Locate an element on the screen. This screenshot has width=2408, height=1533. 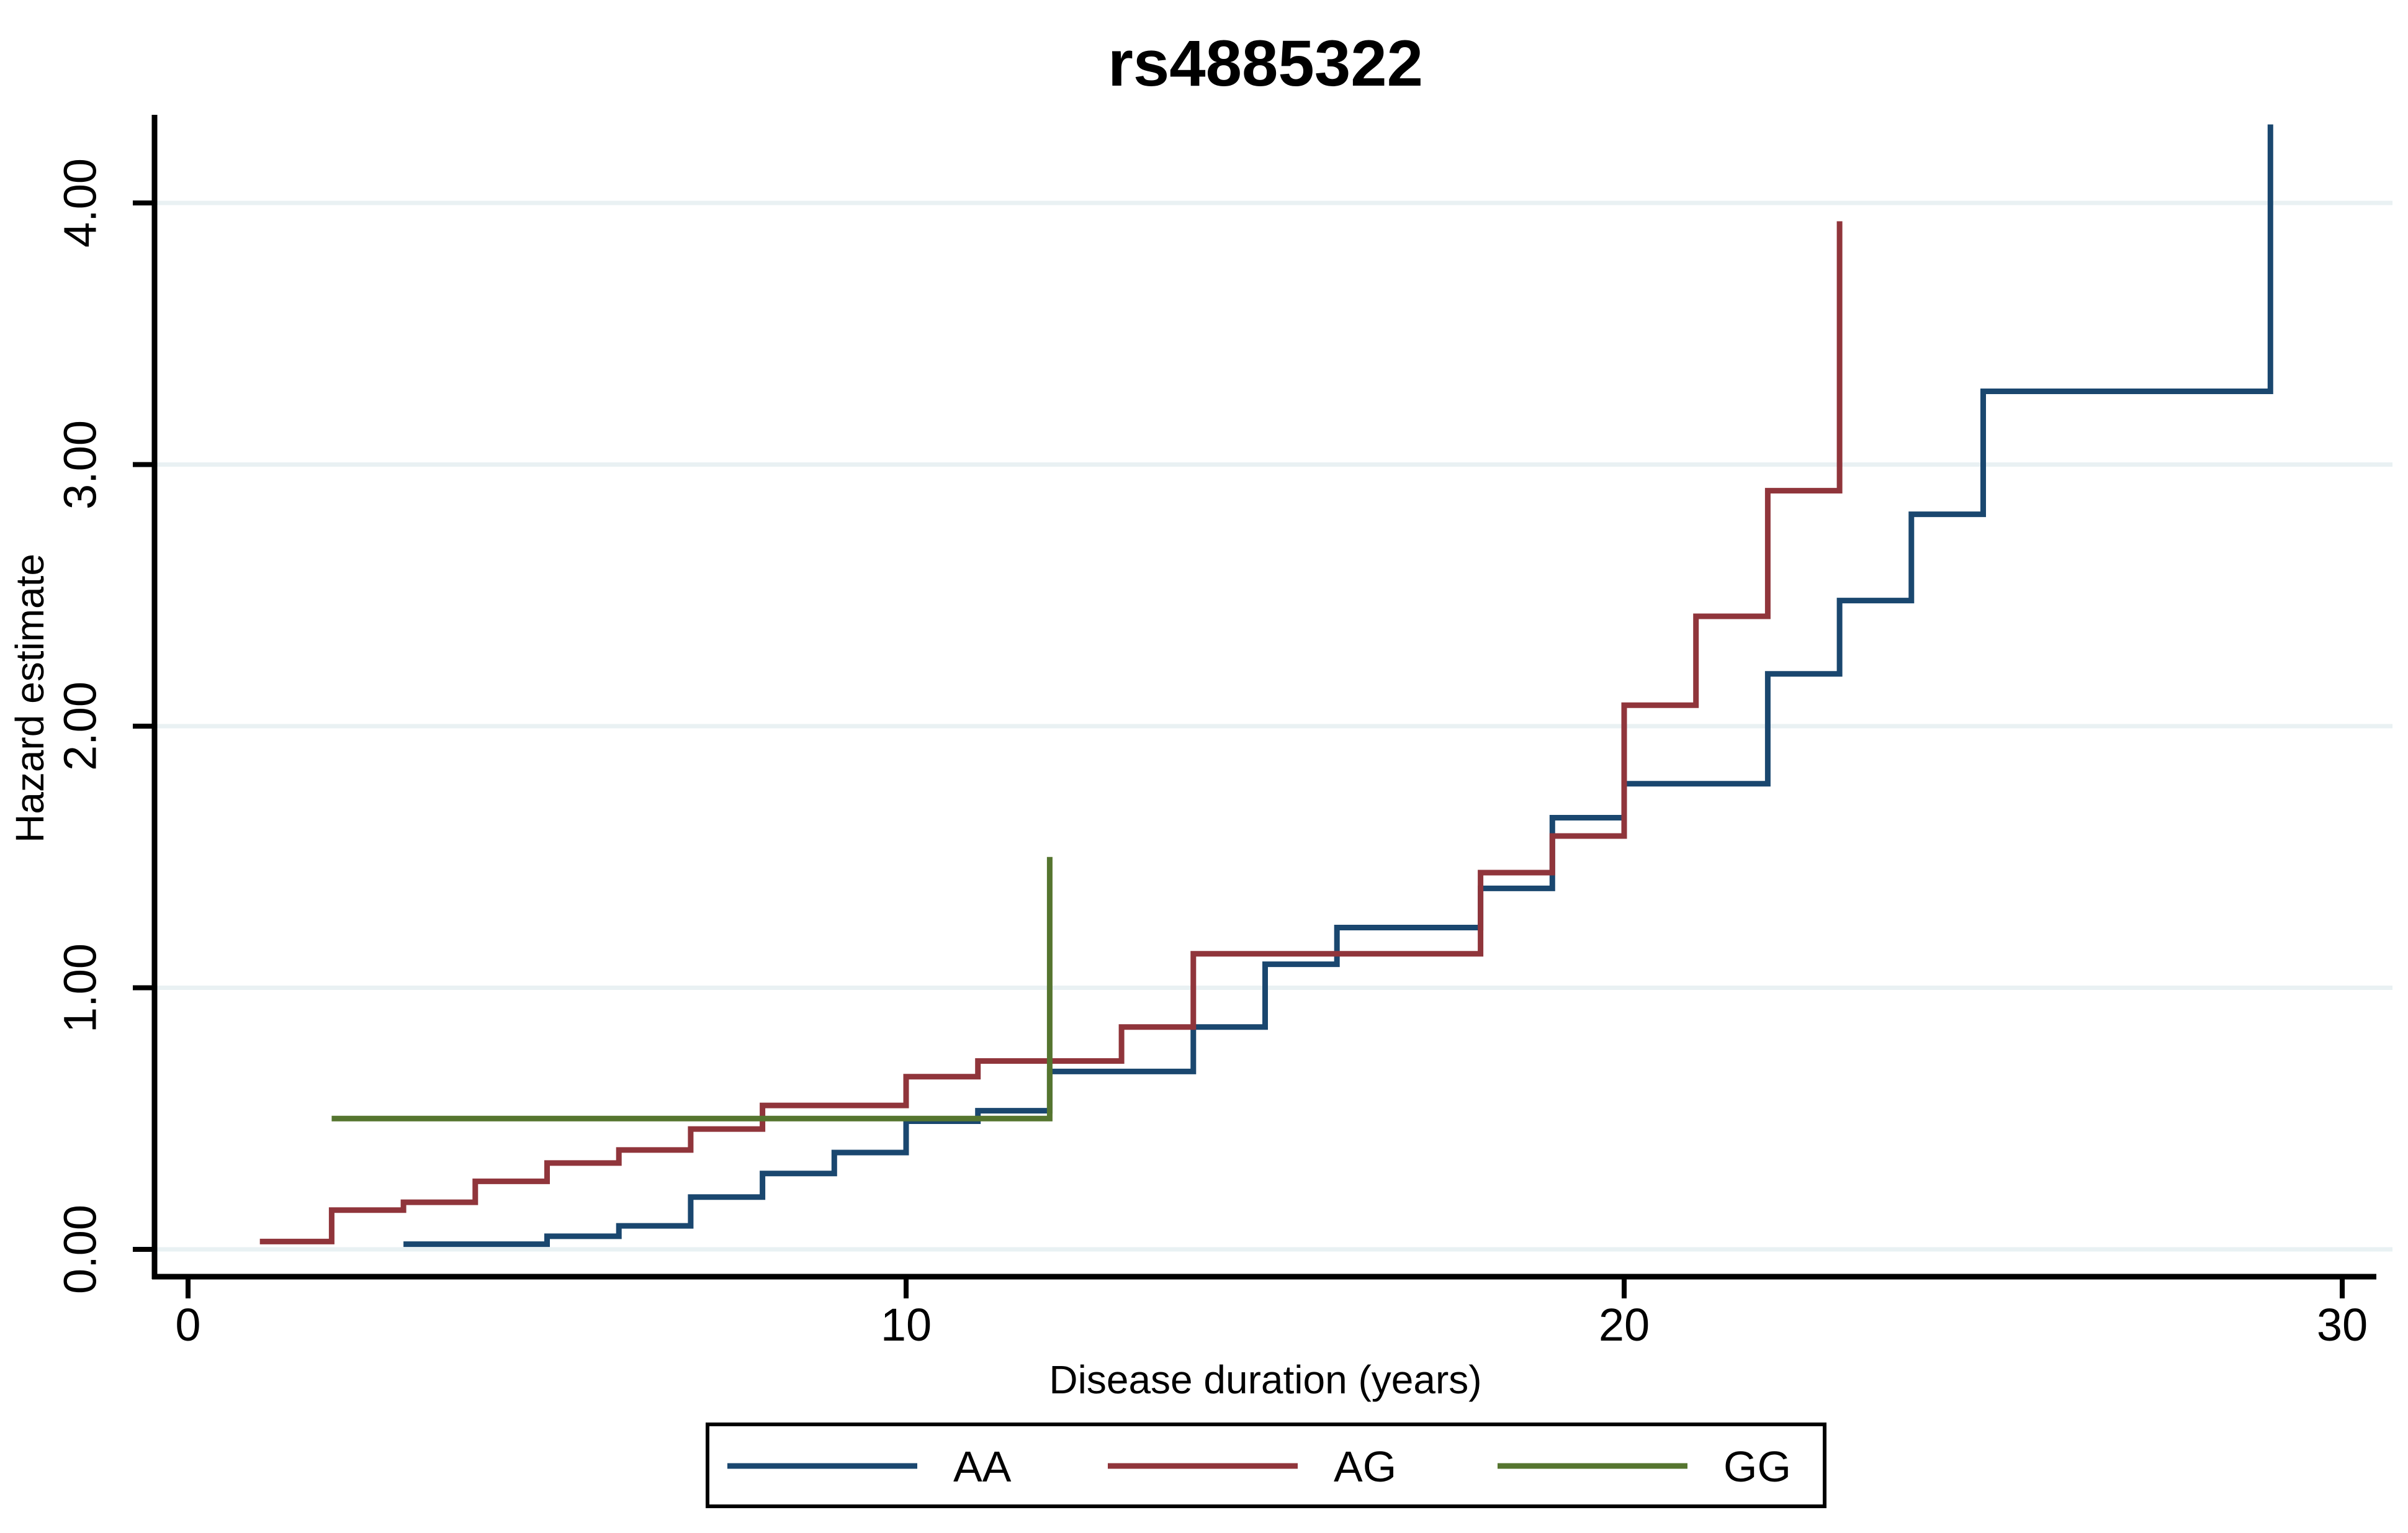
x-tick-label-30: 30 is located at coordinates (2342, 1325).